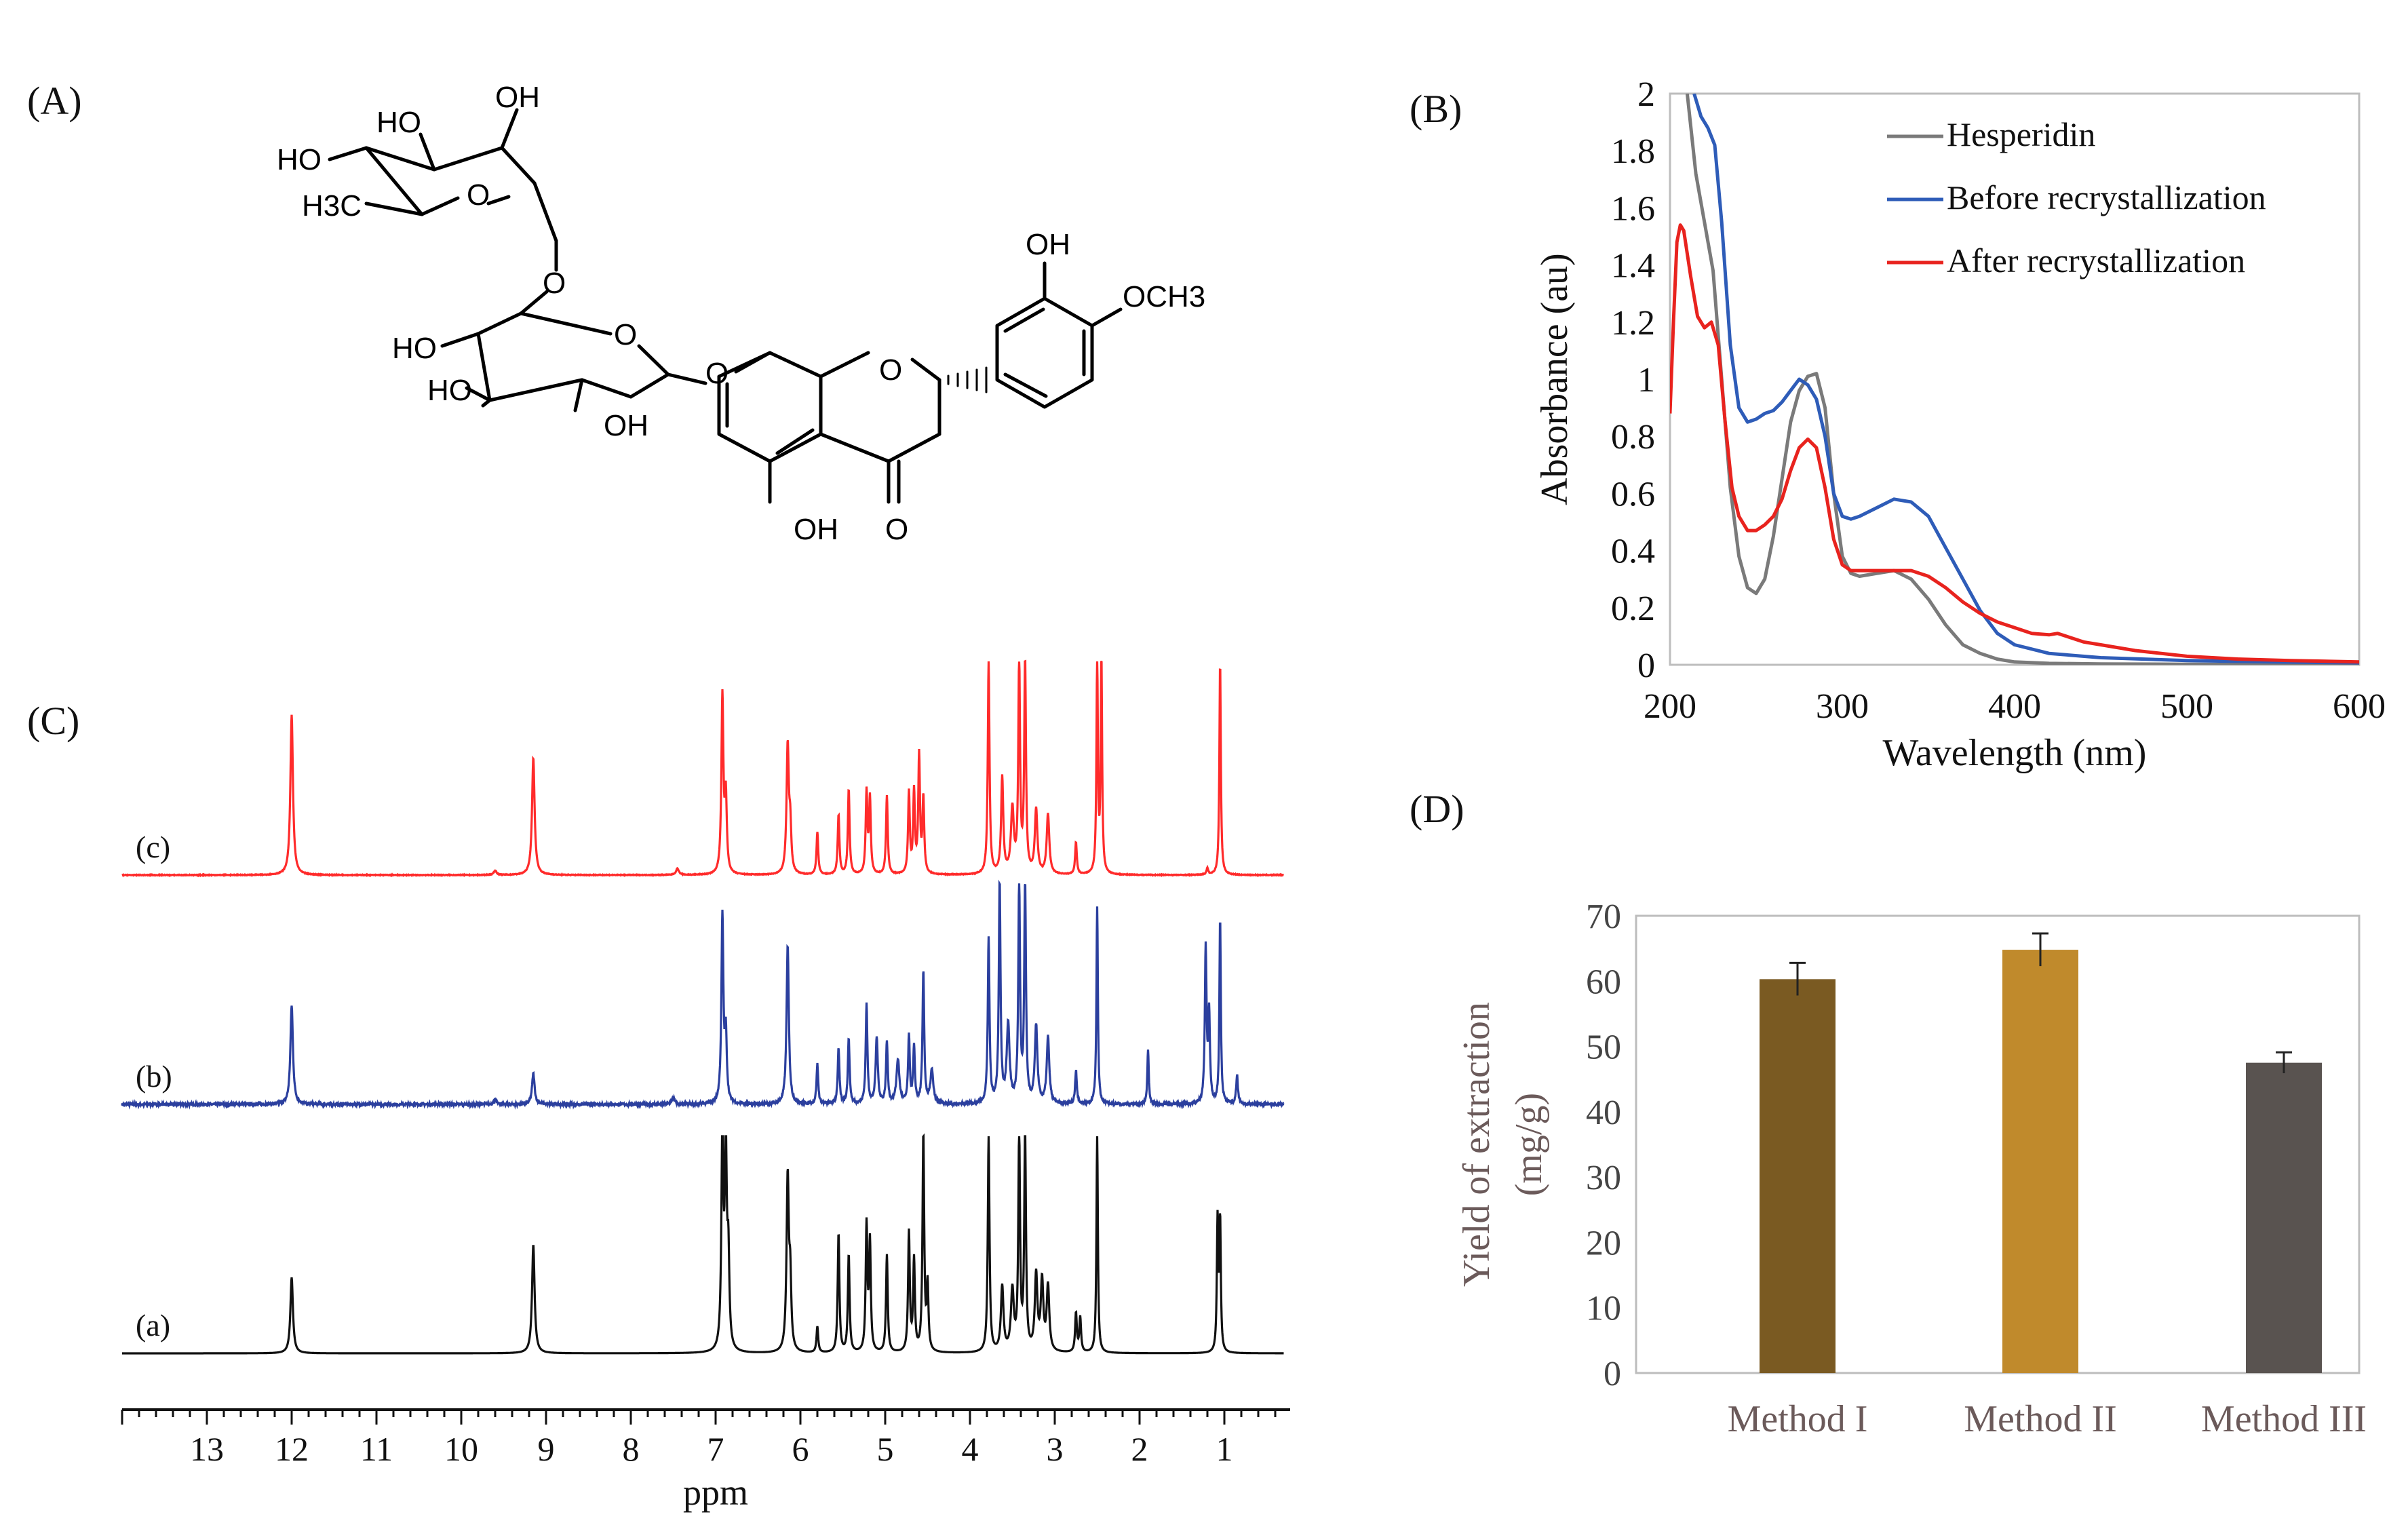  What do you see at coordinates (1140, 1449) in the screenshot?
I see `x-tick-label: 2` at bounding box center [1140, 1449].